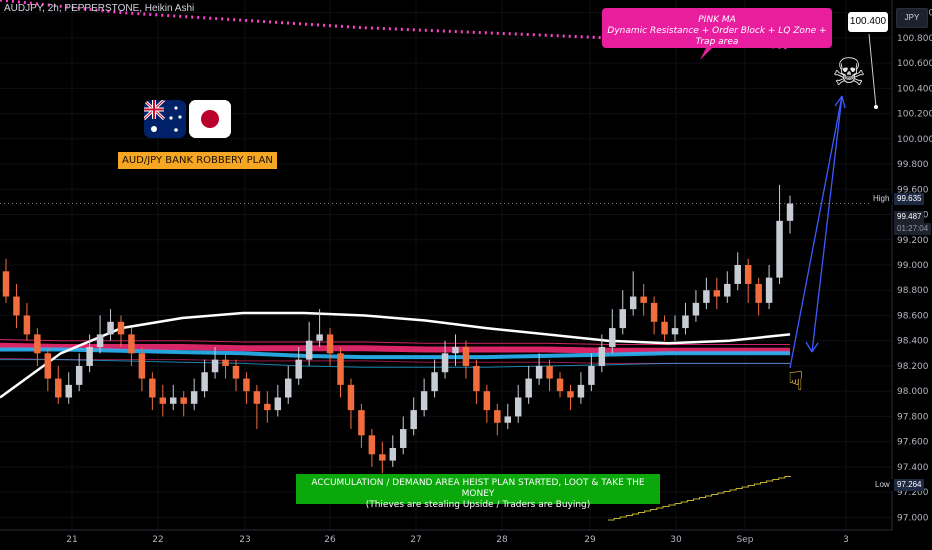 This screenshot has width=932, height=550. What do you see at coordinates (210, 119) in the screenshot?
I see `japan-flag-icon` at bounding box center [210, 119].